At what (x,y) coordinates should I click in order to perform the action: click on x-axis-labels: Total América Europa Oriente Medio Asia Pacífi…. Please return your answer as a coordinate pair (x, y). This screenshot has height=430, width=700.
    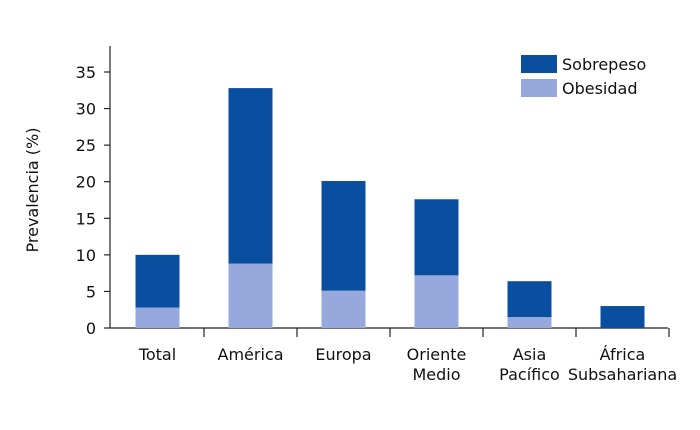
    Looking at the image, I should click on (407, 364).